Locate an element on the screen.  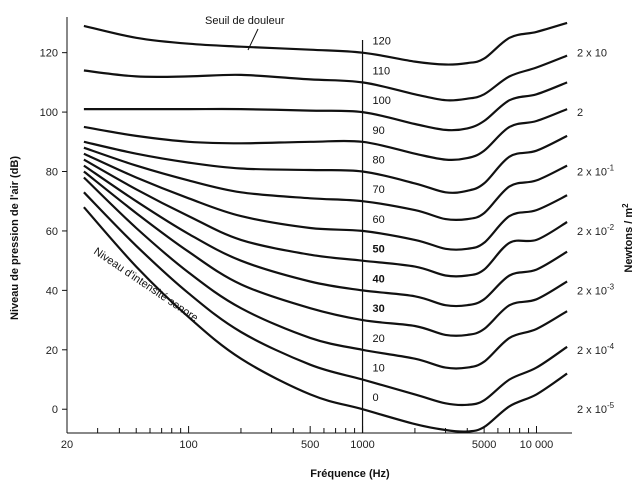
x-tick-label: 20 is located at coordinates (67, 445).